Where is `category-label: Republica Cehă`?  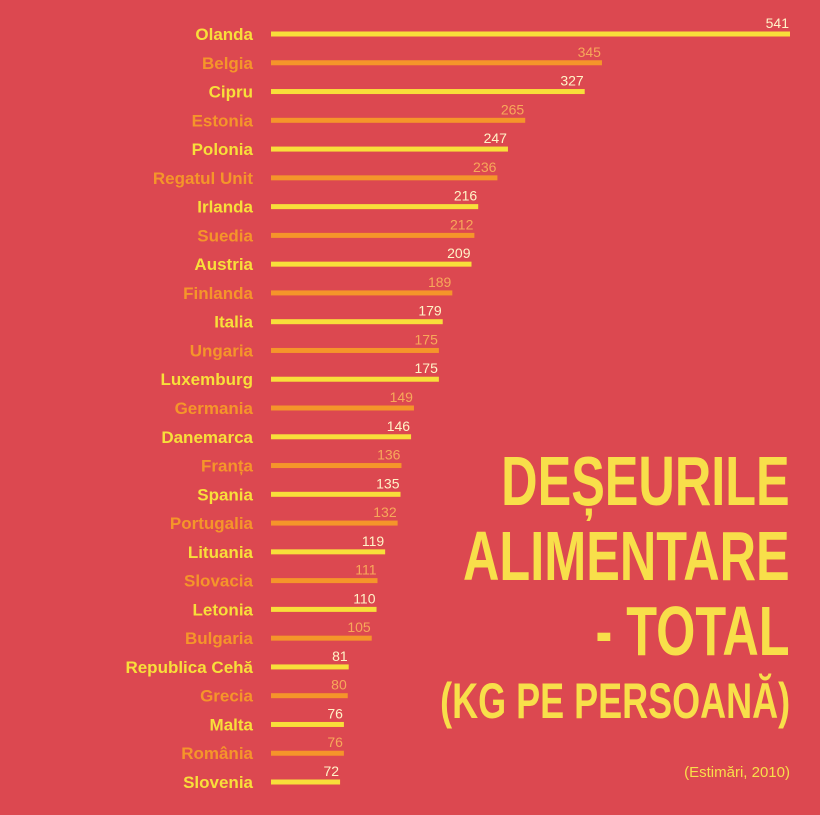
category-label: Republica Cehă is located at coordinates (189, 667).